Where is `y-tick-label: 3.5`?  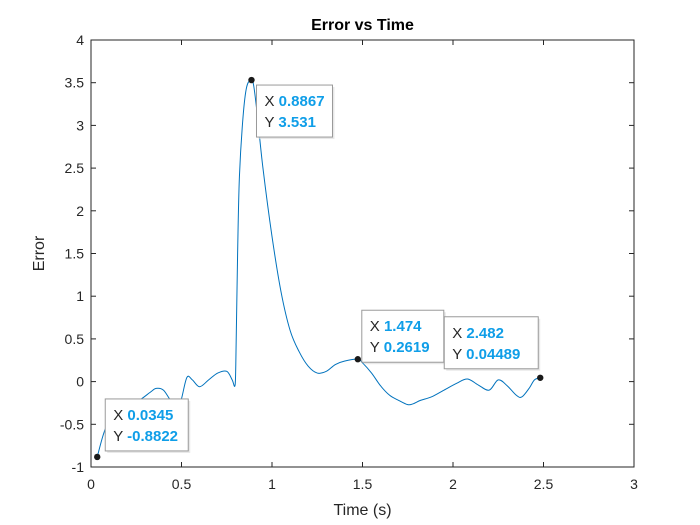 y-tick-label: 3.5 is located at coordinates (75, 83).